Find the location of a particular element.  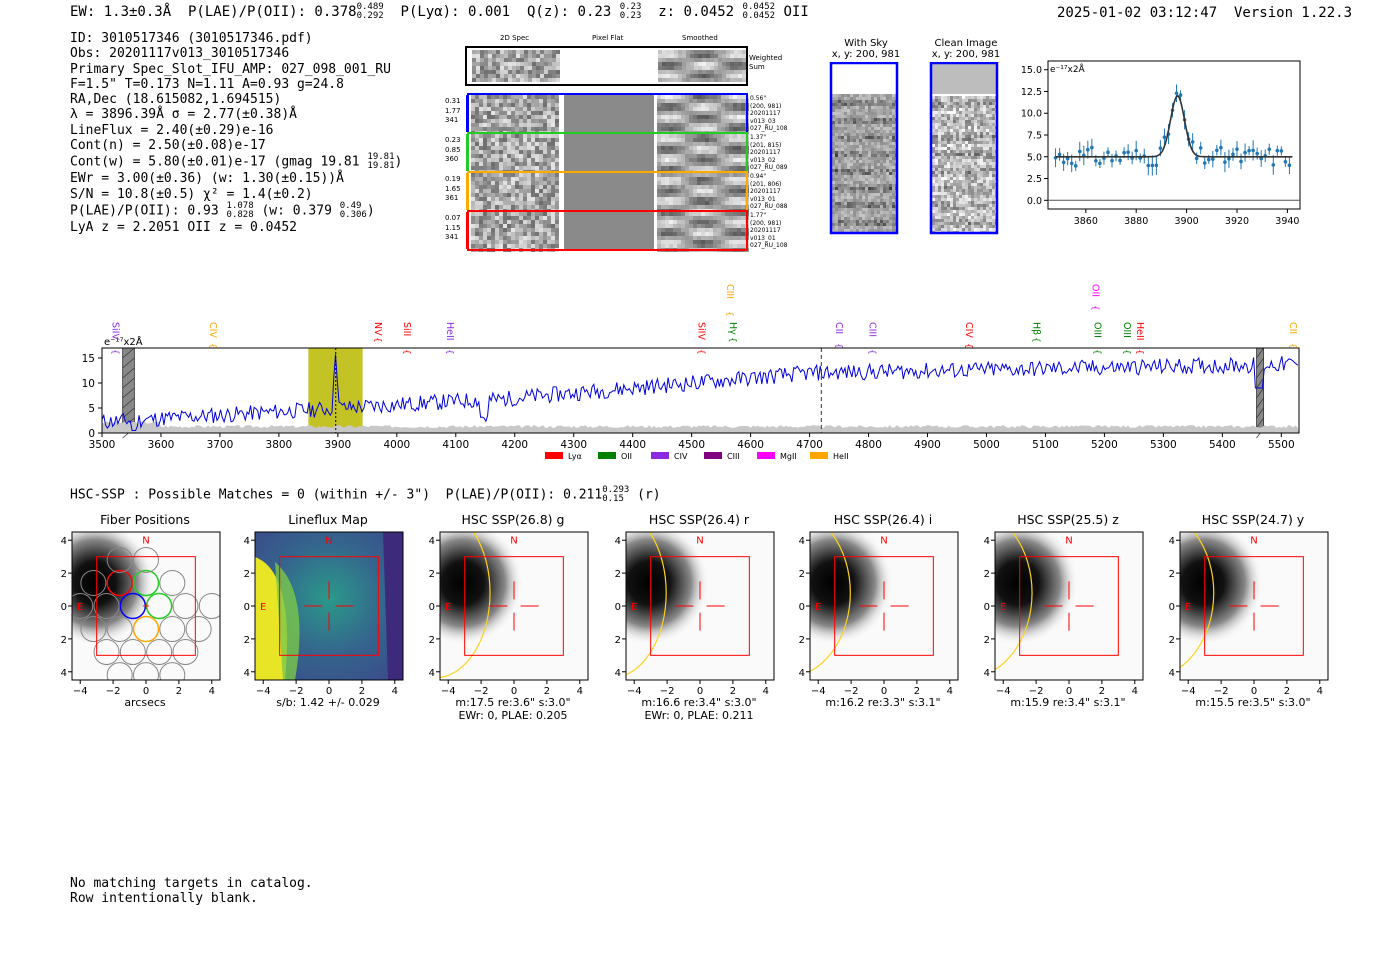

panel-title: HSC SSP(26.4) r is located at coordinates (699, 519).